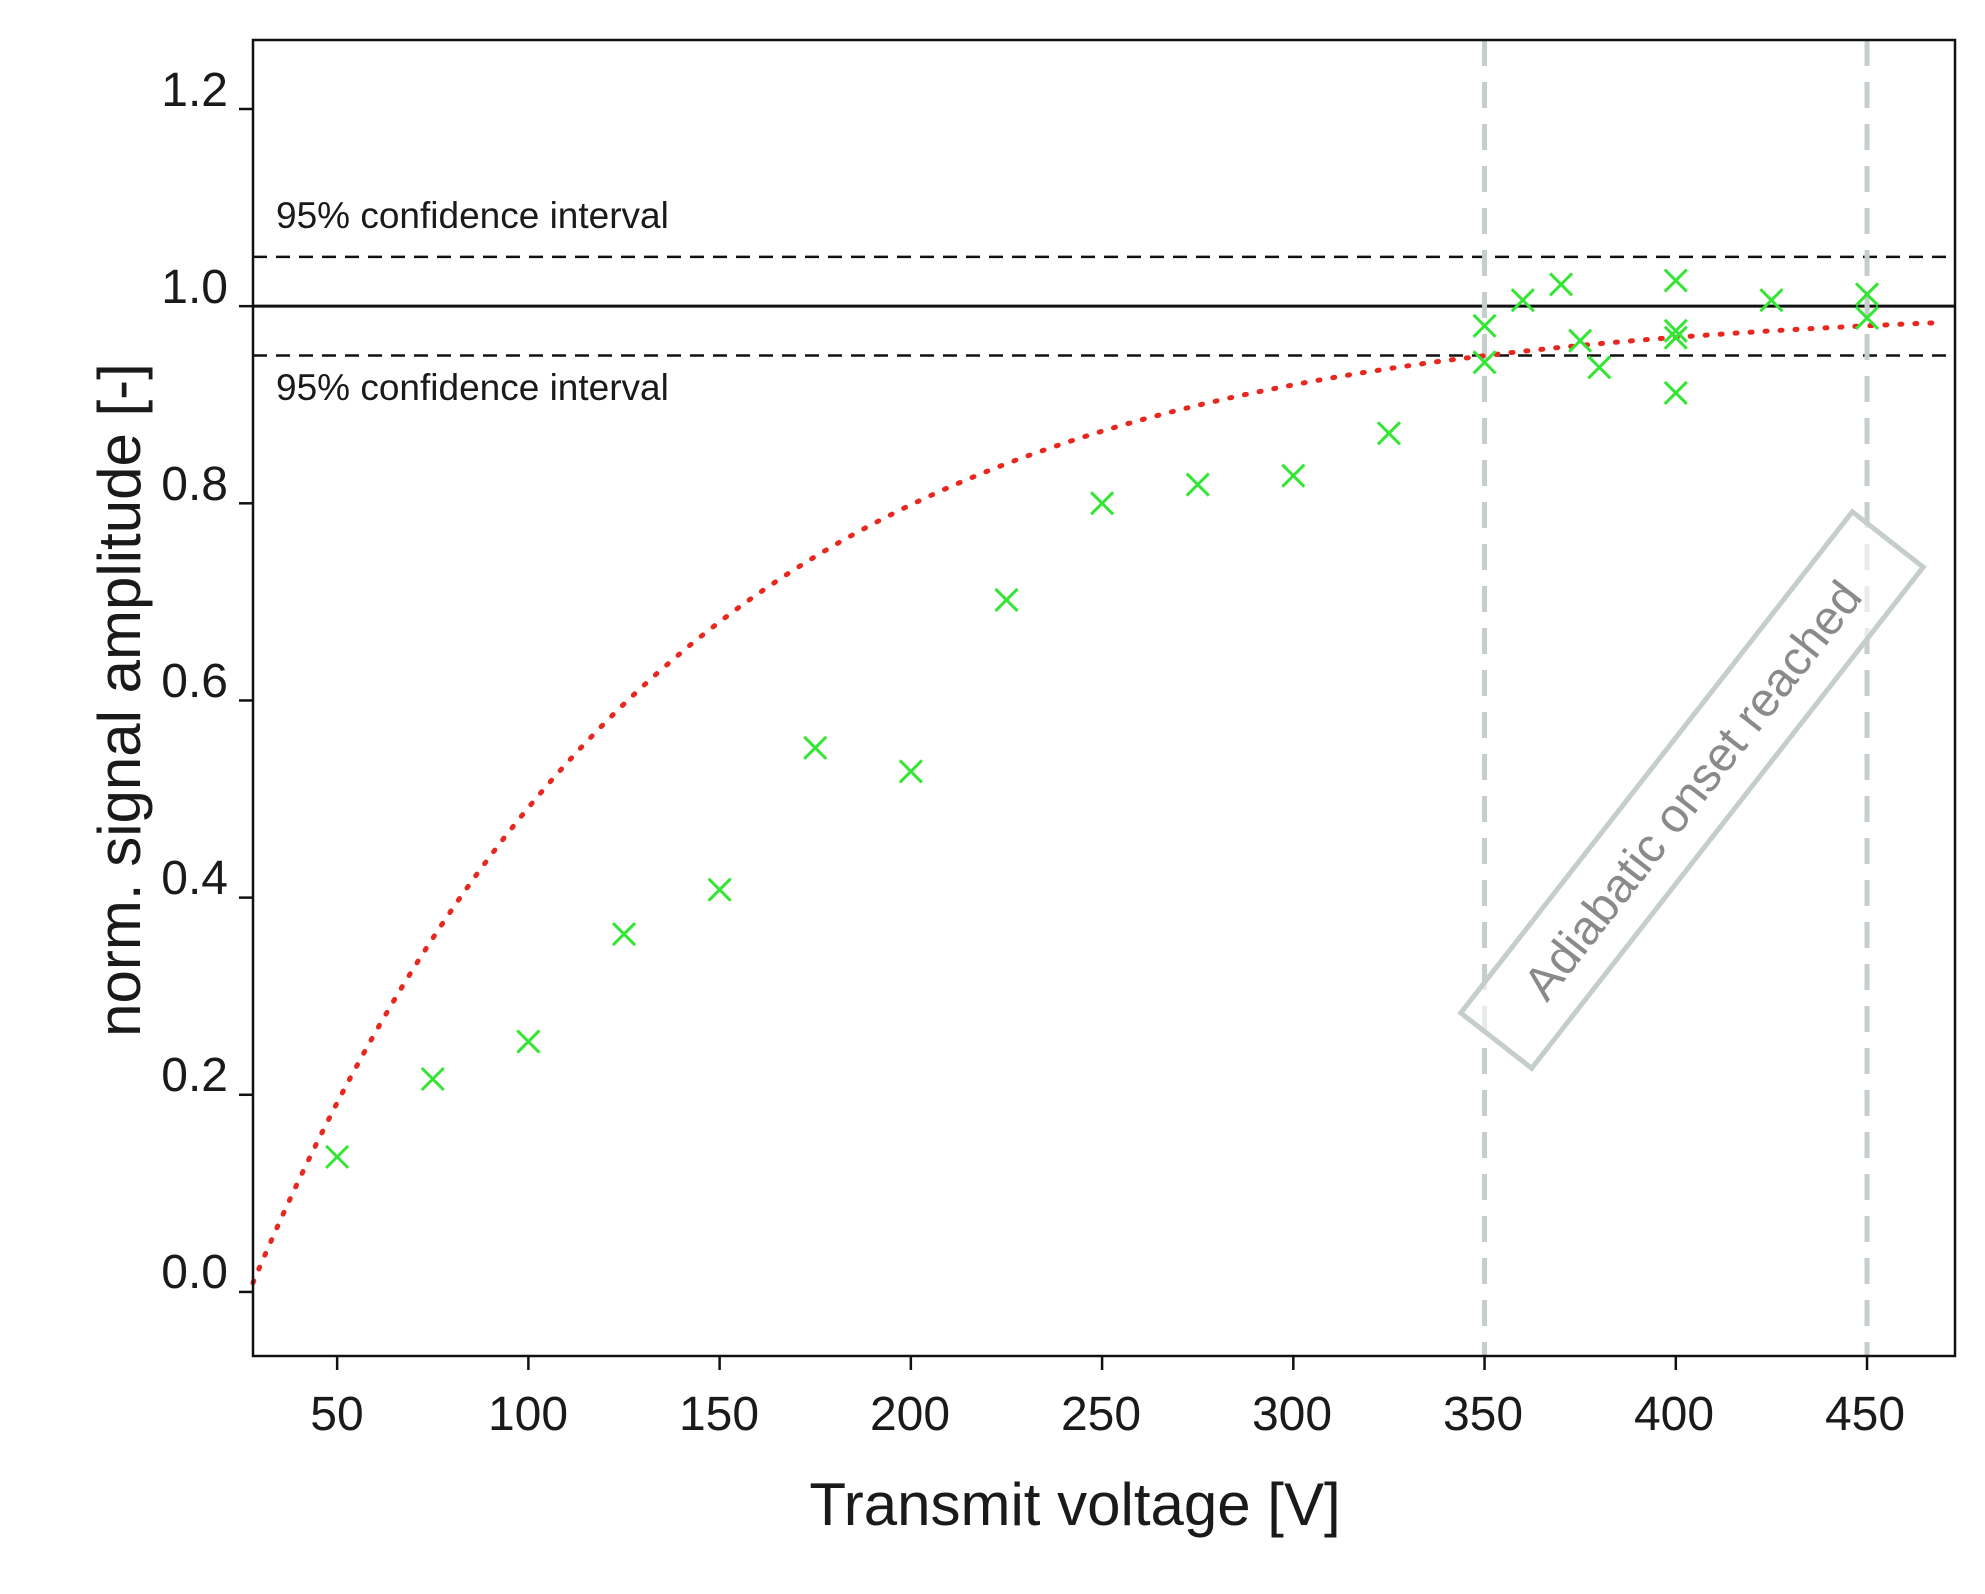  What do you see at coordinates (194, 287) in the screenshot?
I see `y-tick-label: 1.0` at bounding box center [194, 287].